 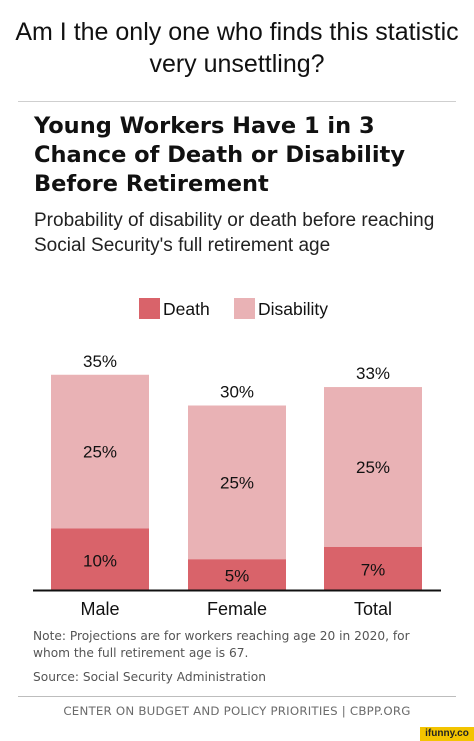 I want to click on death-label-female: 5%, so click(x=237, y=576).